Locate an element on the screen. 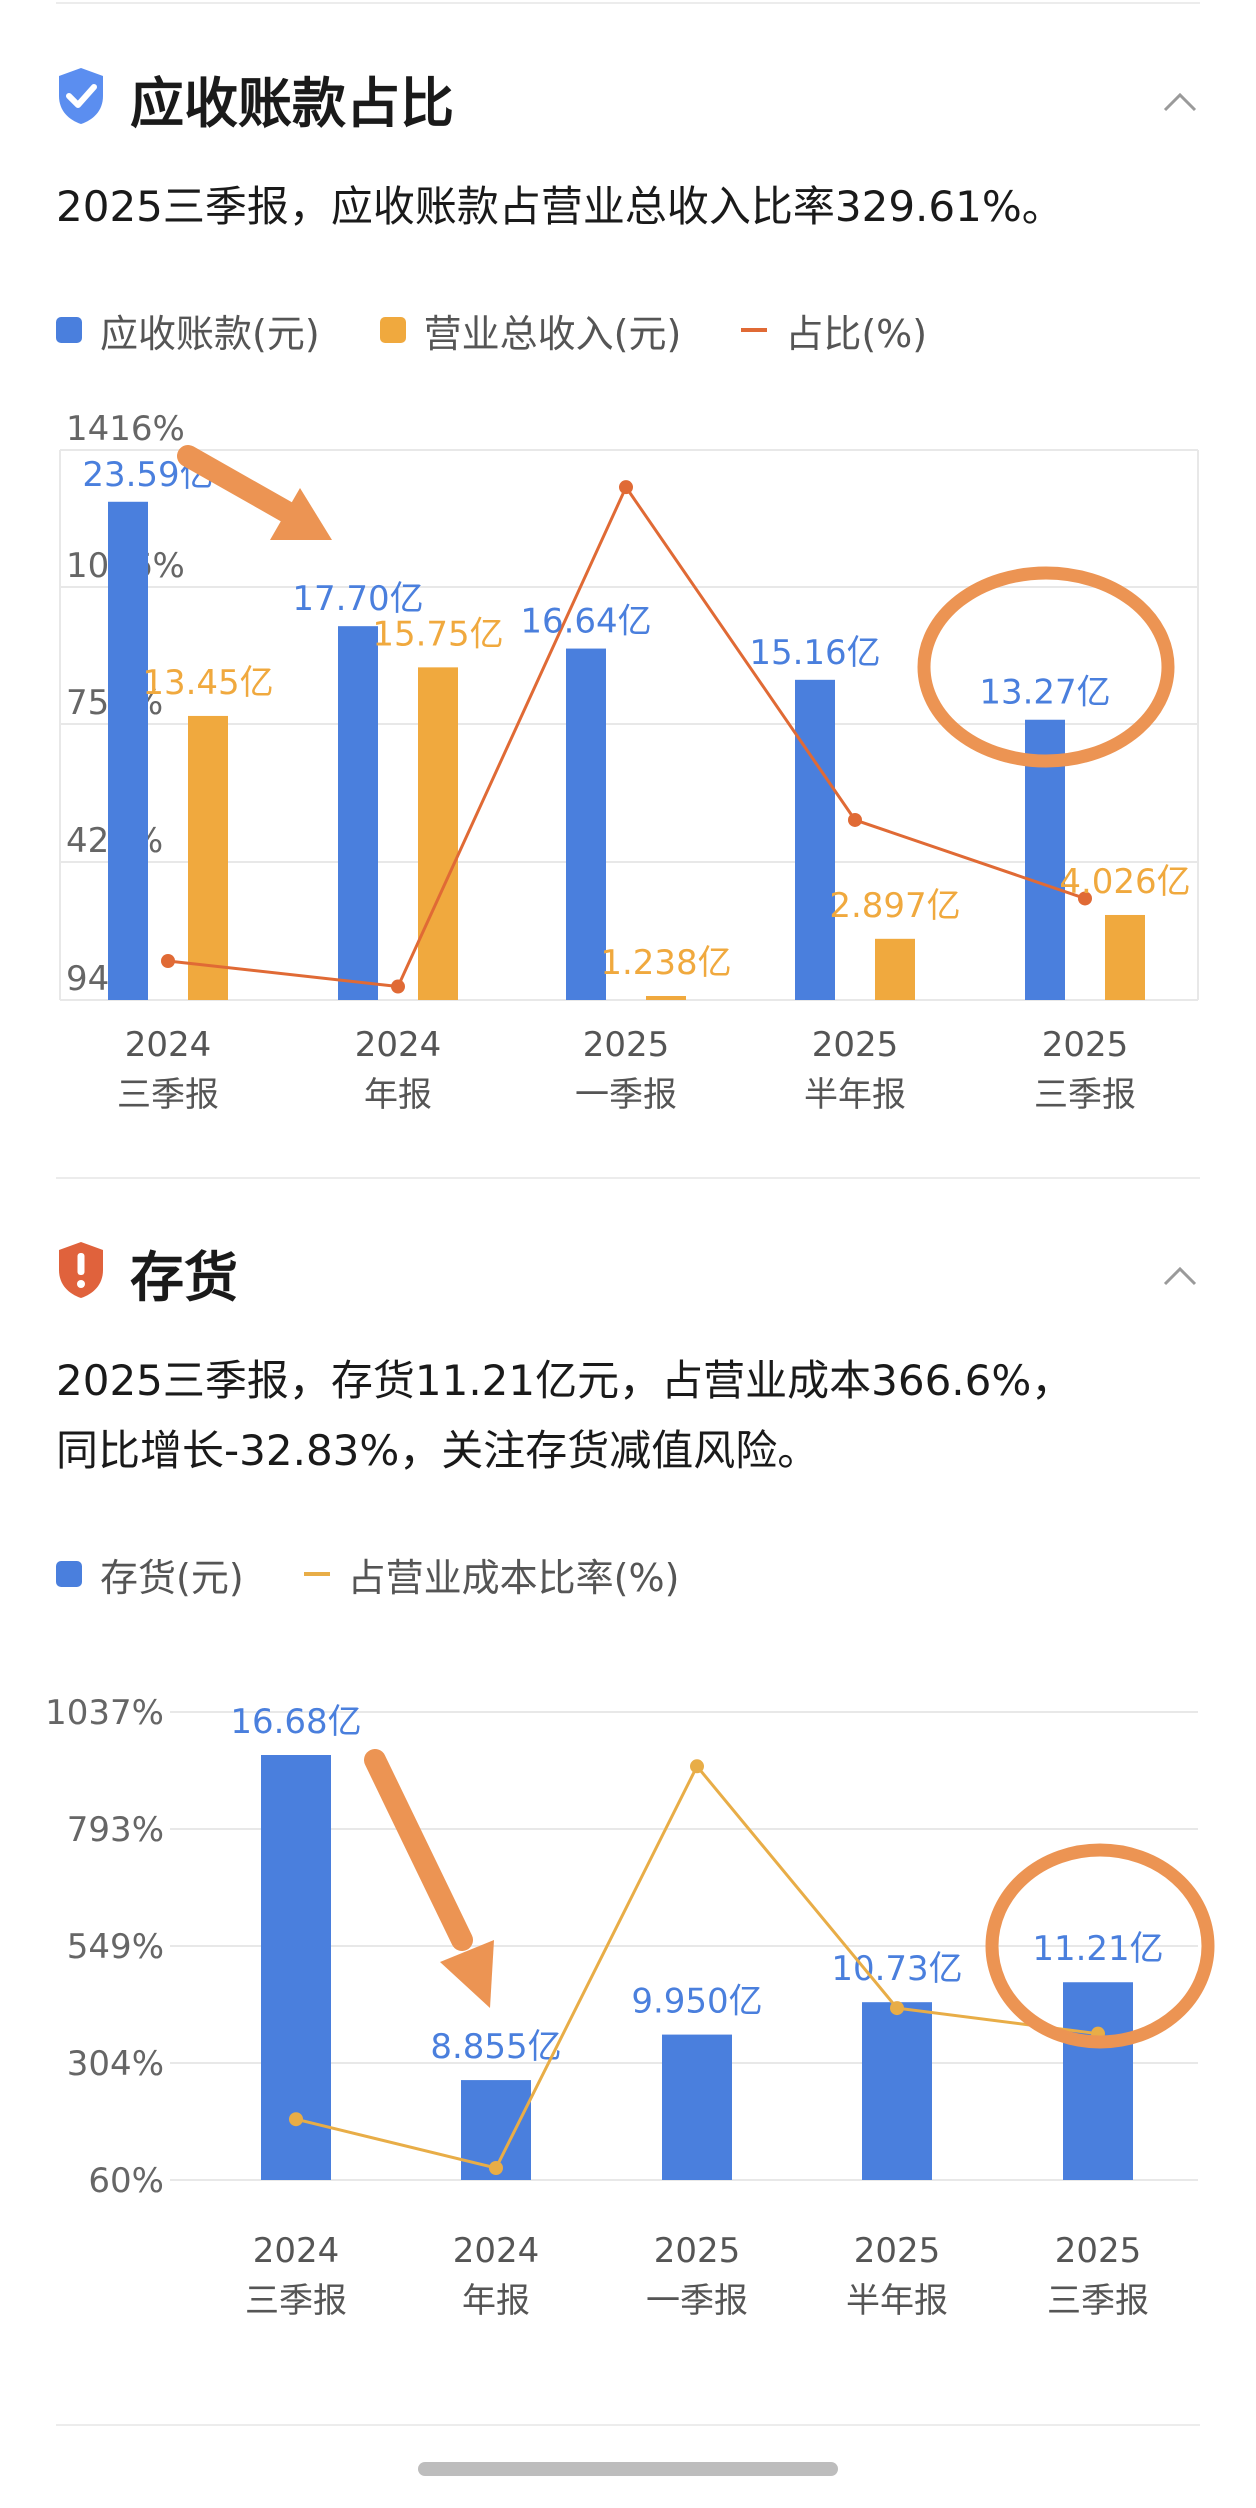  data-label-receivables: 16.64亿 is located at coordinates (585, 622).